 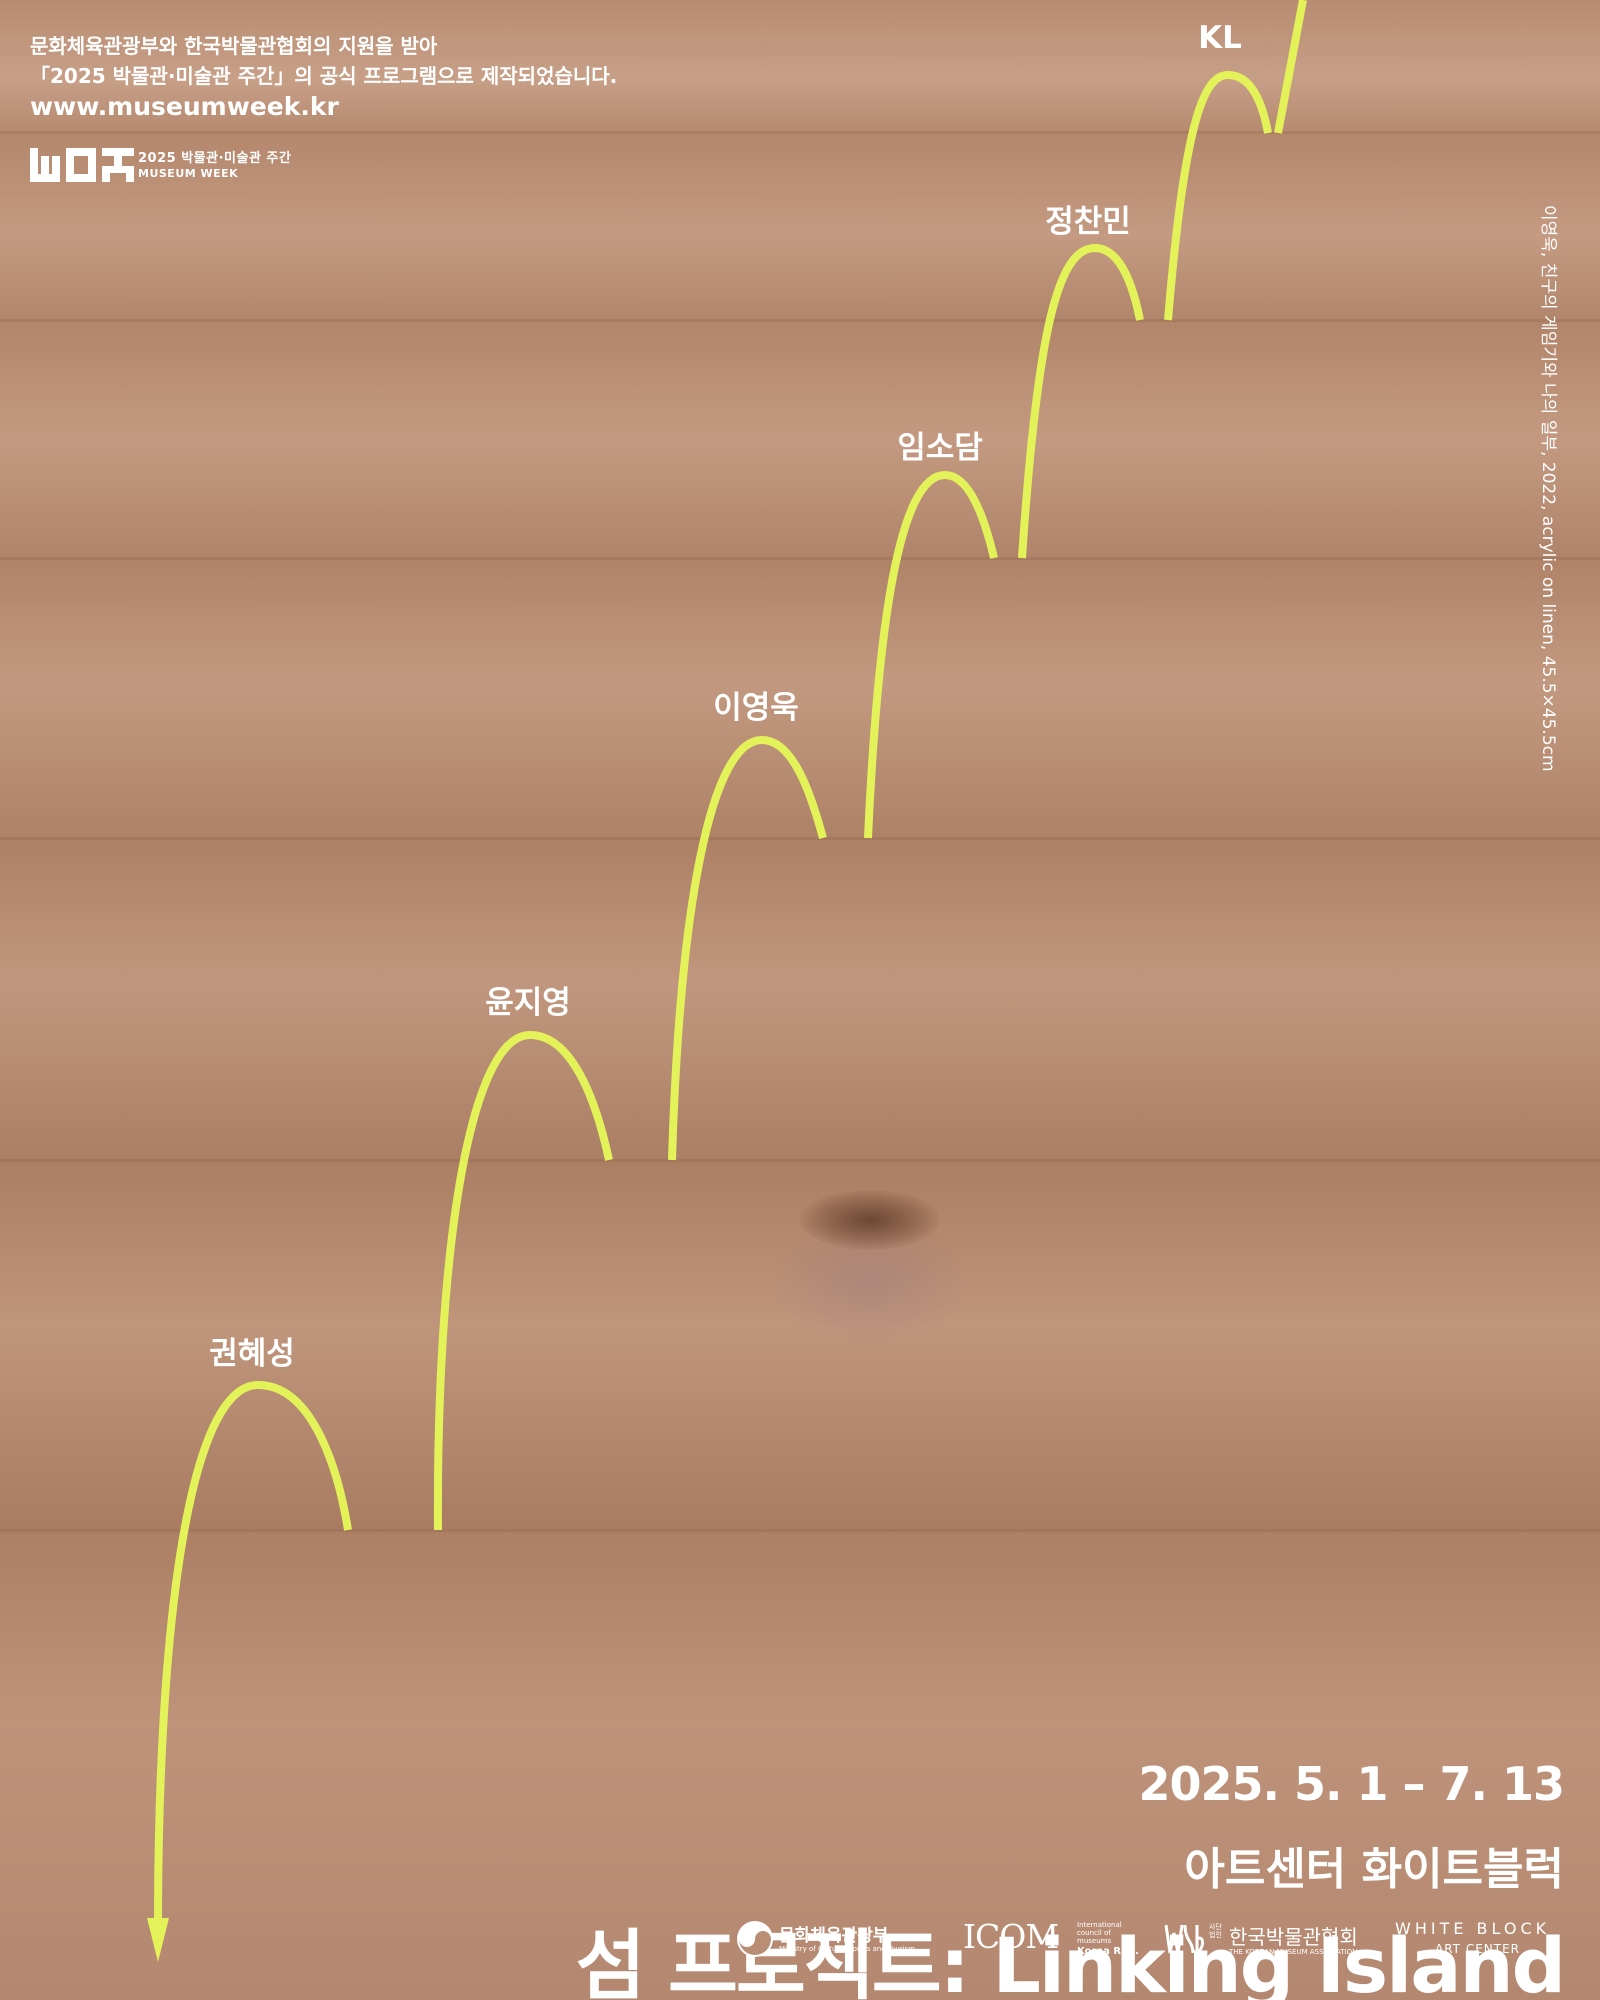 I want to click on artist-name: 이영욱, so click(x=756, y=708).